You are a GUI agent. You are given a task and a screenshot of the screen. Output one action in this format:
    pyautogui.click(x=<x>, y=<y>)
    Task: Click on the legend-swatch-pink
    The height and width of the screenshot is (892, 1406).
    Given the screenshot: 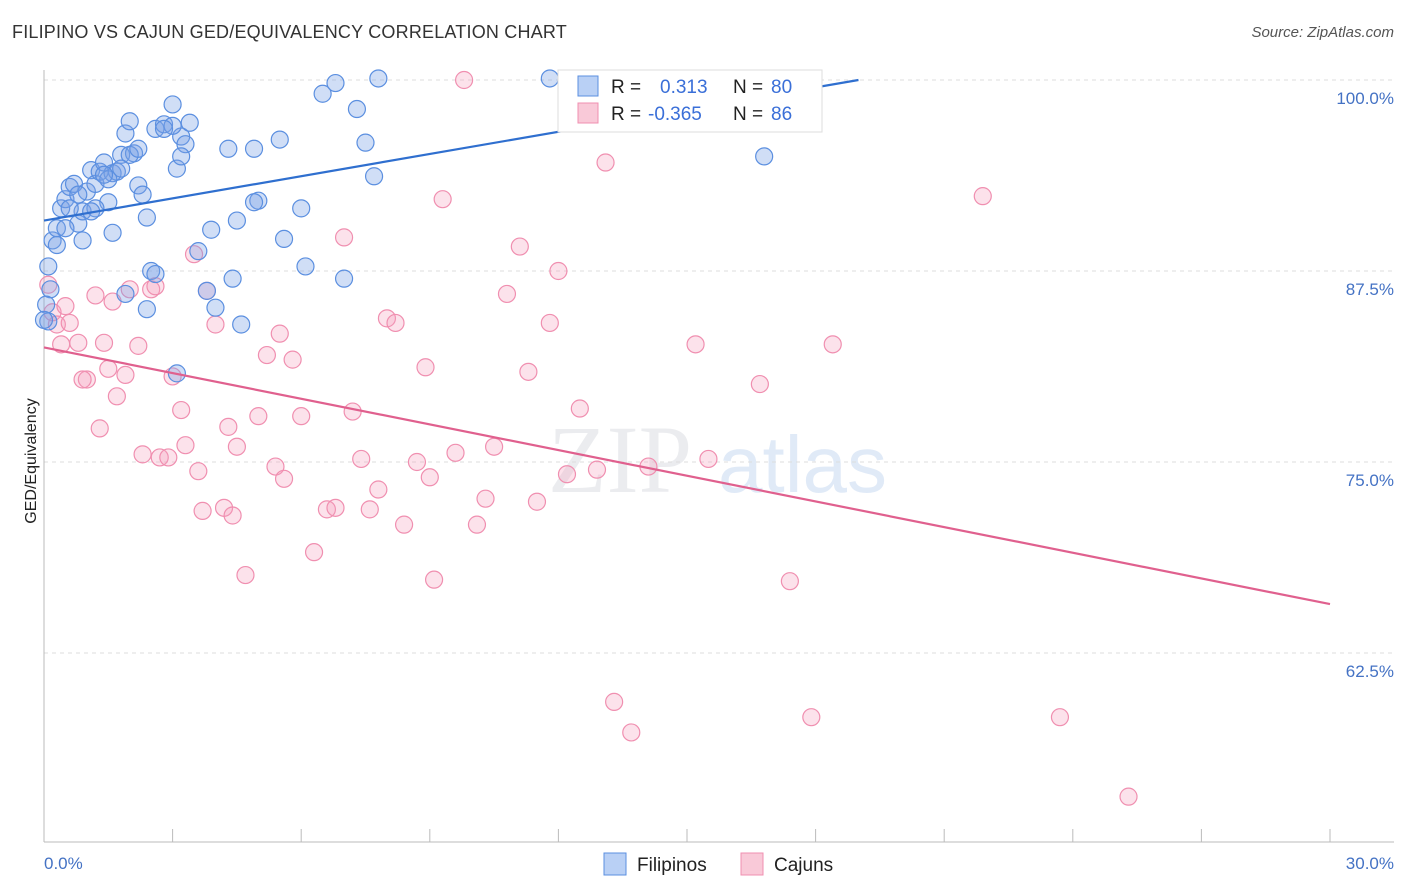 What is the action you would take?
    pyautogui.click(x=588, y=113)
    